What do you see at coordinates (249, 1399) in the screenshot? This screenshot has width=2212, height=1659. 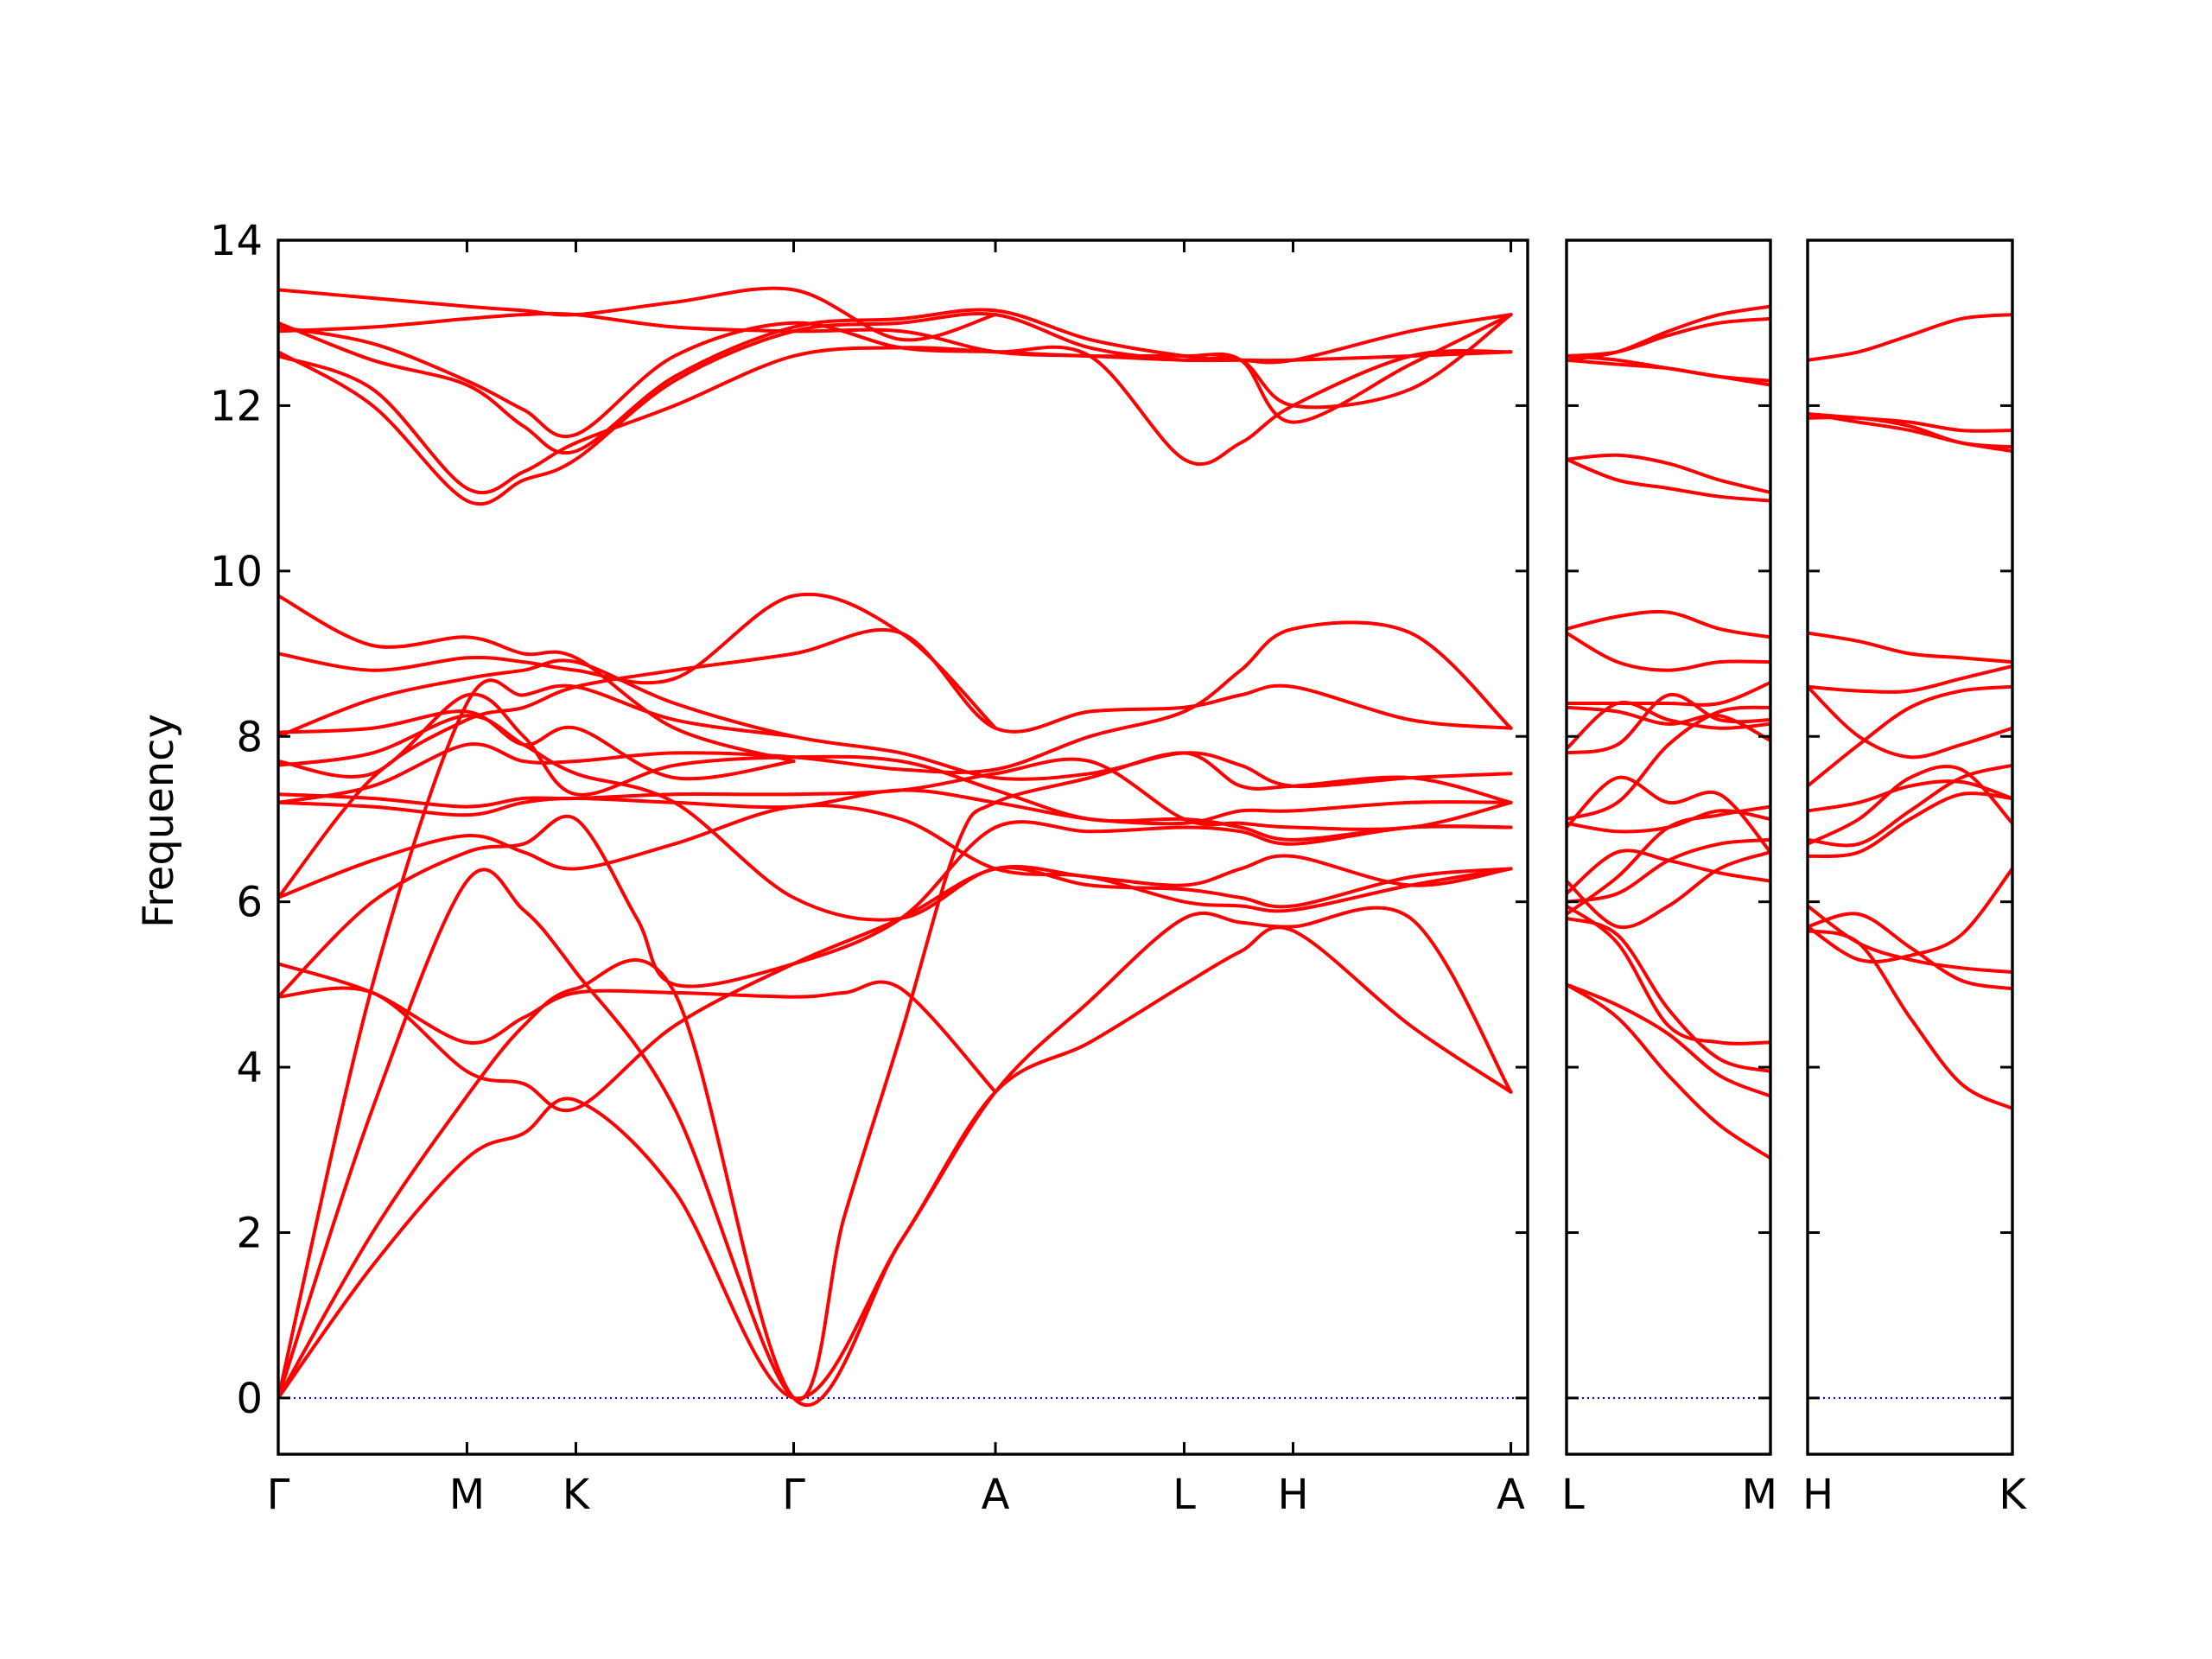 I see `y-tick-label: 0` at bounding box center [249, 1399].